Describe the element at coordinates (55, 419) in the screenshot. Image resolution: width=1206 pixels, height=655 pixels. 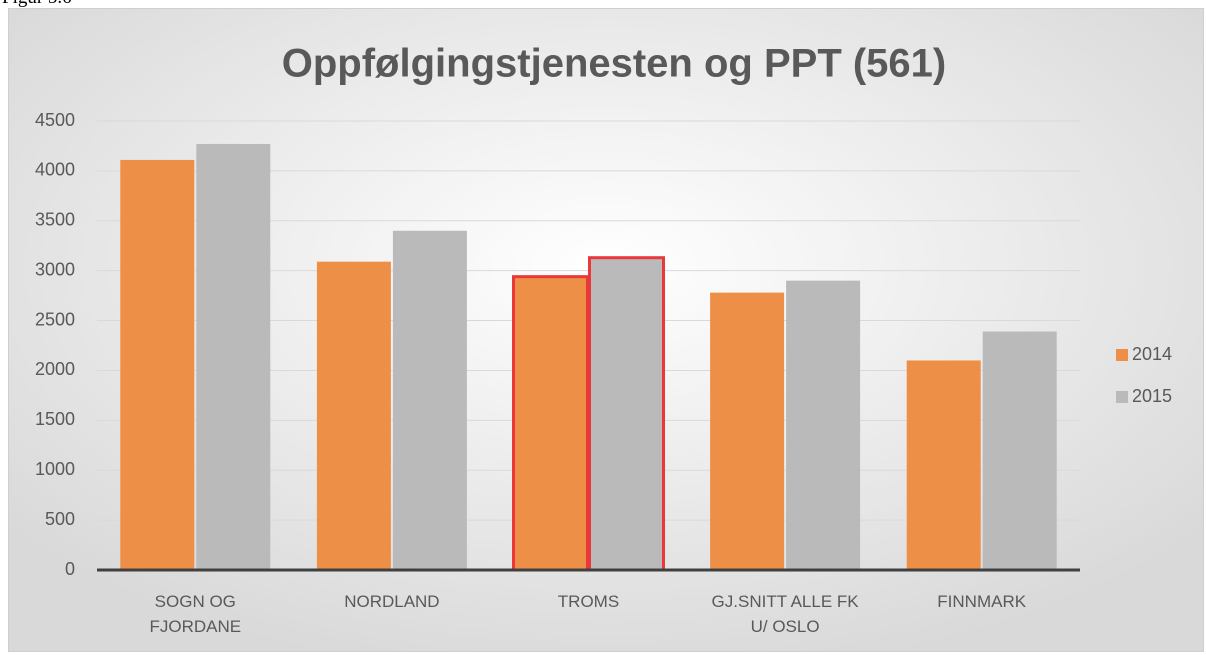
I see `y-tick-label: 1500` at that location.